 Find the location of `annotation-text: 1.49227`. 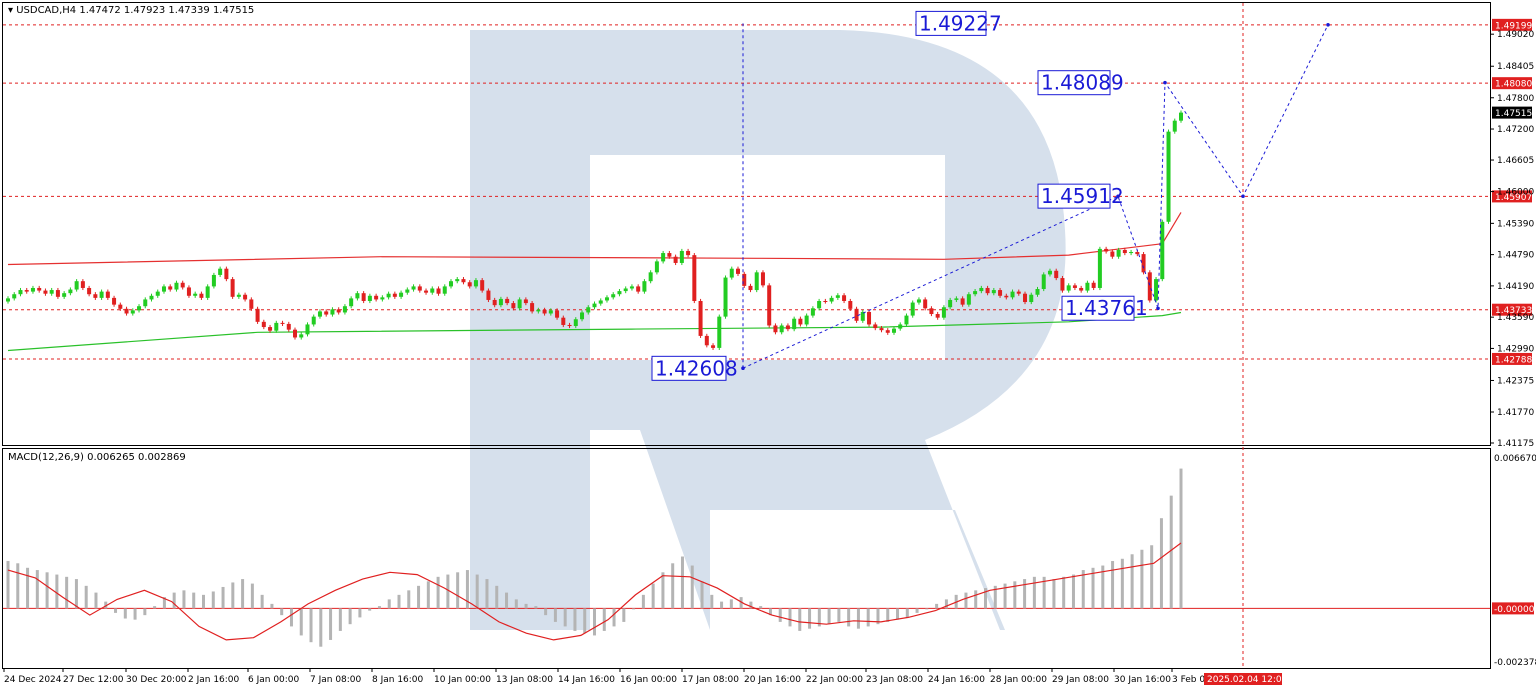

annotation-text: 1.49227 is located at coordinates (960, 23).